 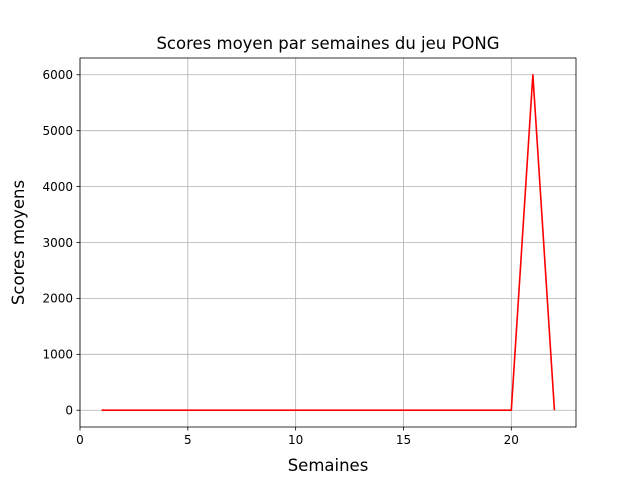 What do you see at coordinates (57, 299) in the screenshot?
I see `y-tick-label: 2000` at bounding box center [57, 299].